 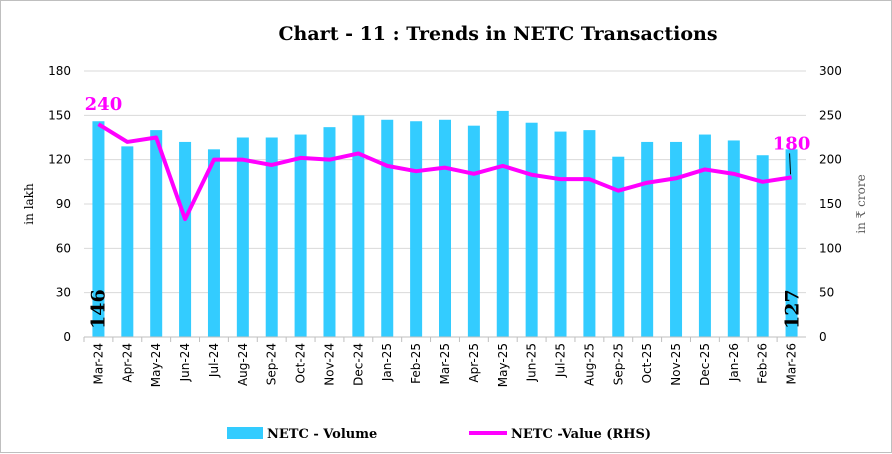 I want to click on y-right-tick-label: 250, so click(x=830, y=115).